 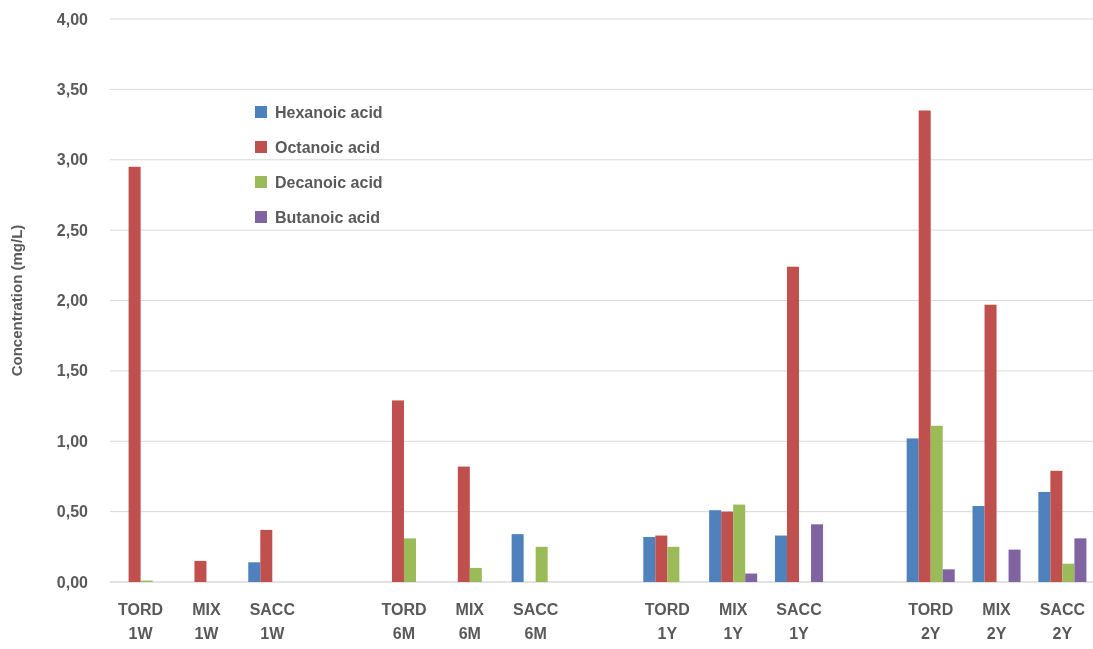 What do you see at coordinates (72, 371) in the screenshot?
I see `y-tick-label: 1,50` at bounding box center [72, 371].